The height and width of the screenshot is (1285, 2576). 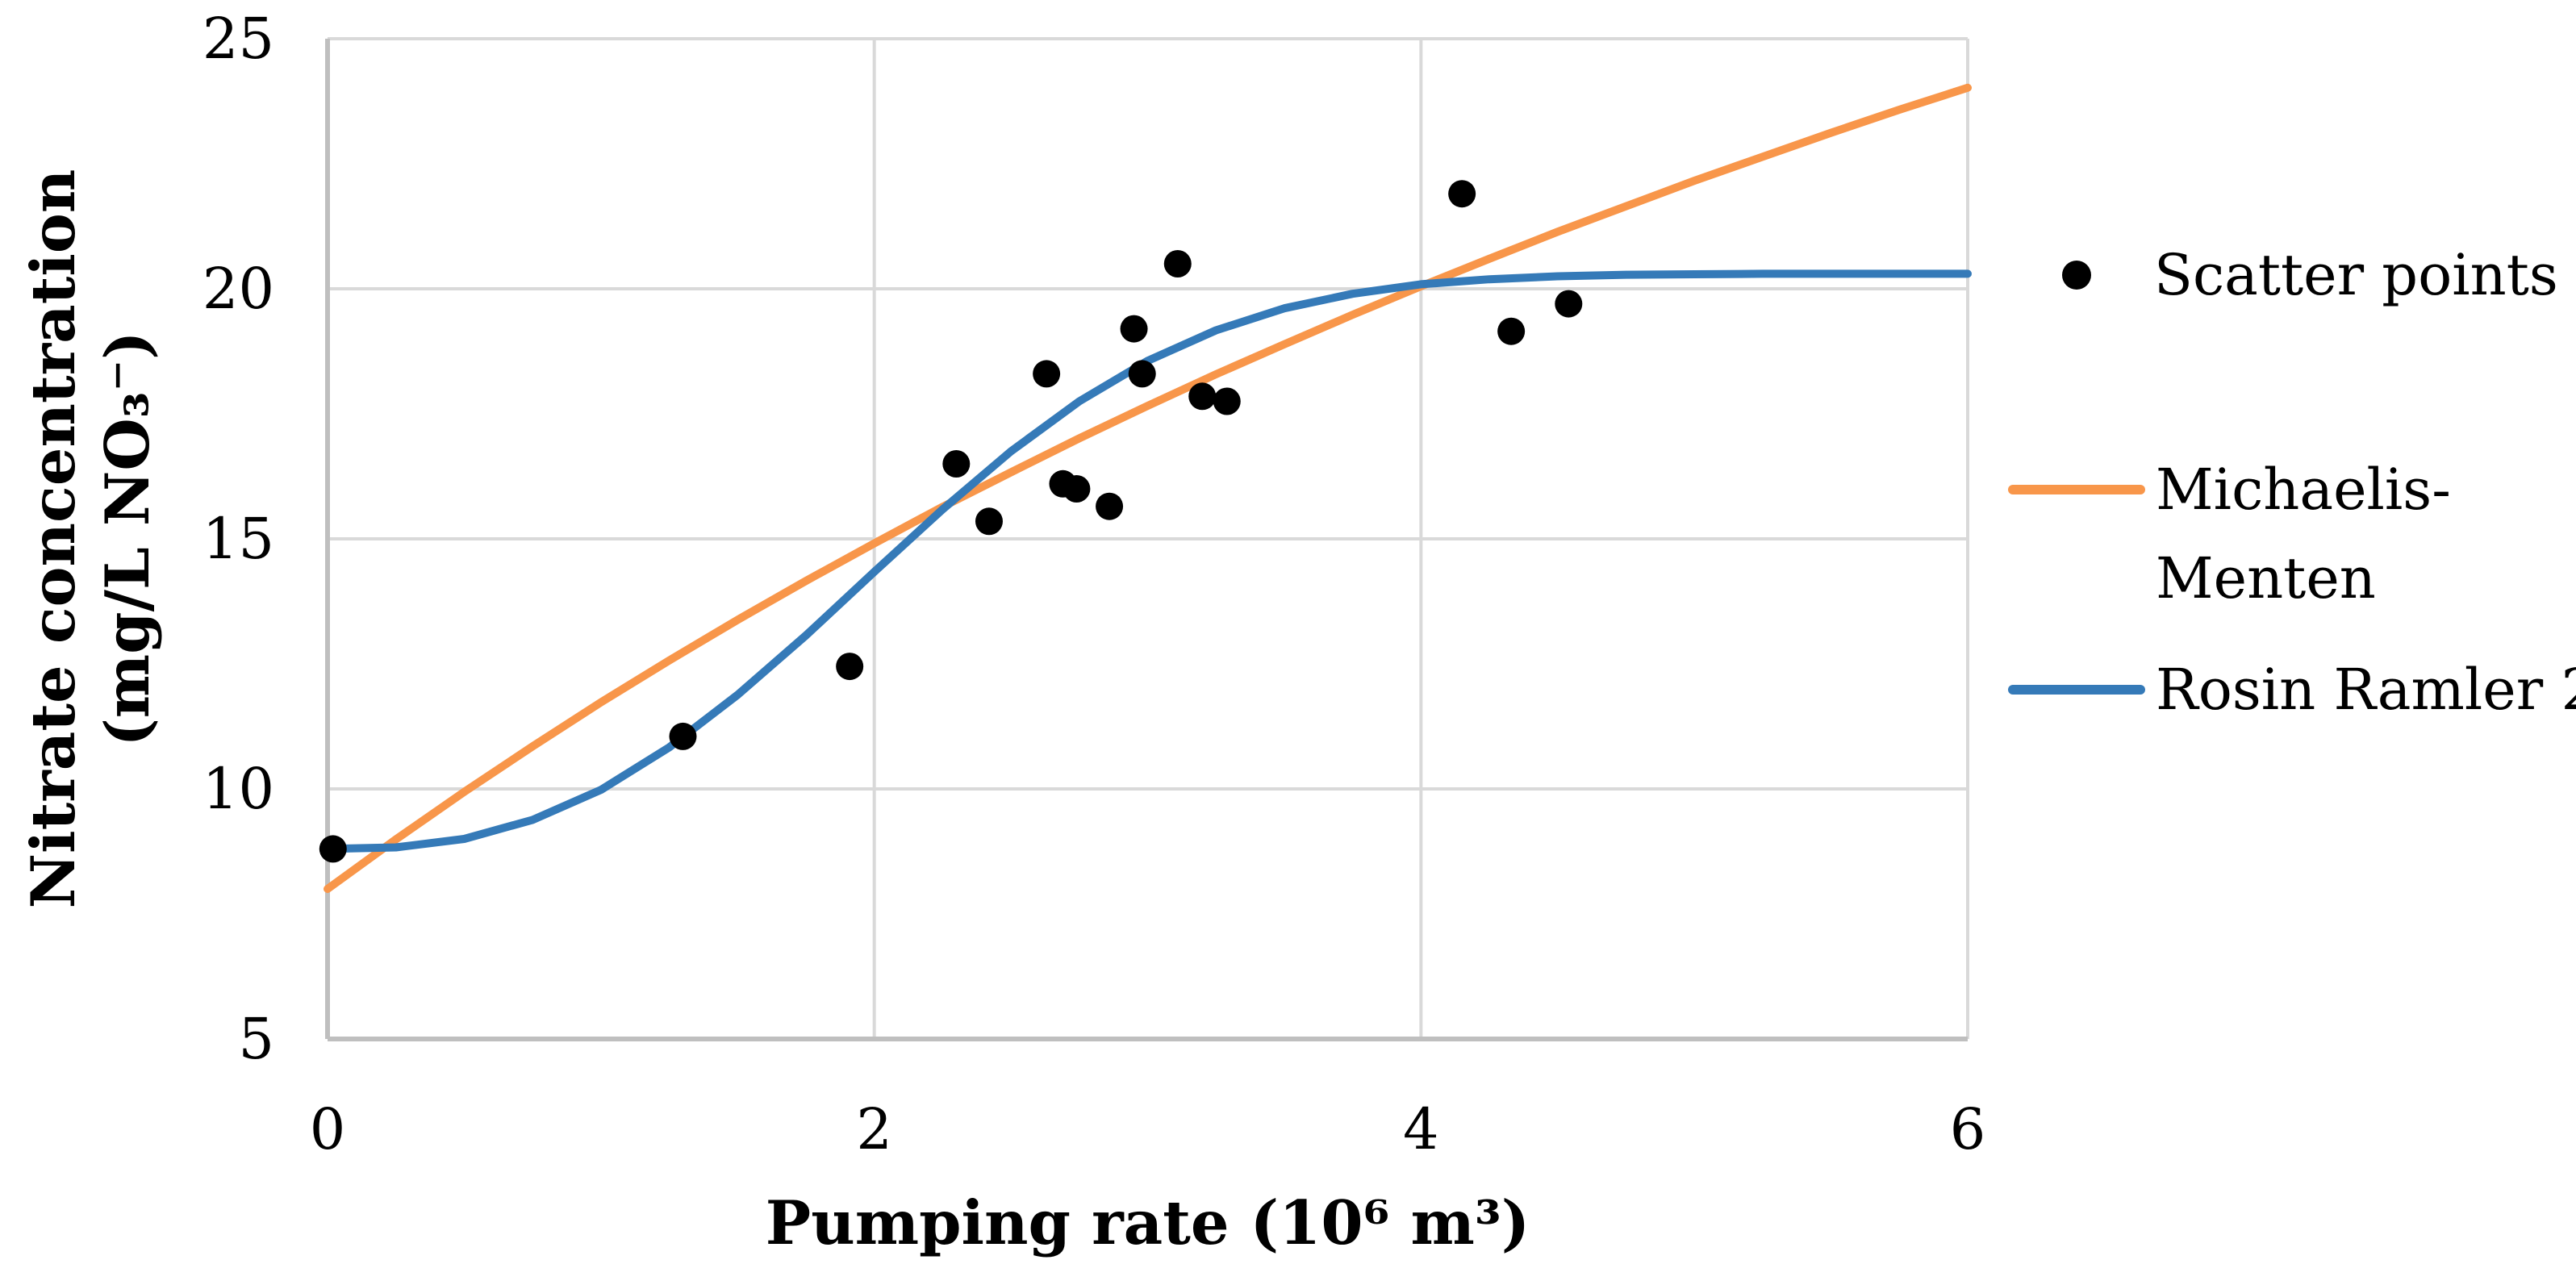 What do you see at coordinates (2303, 534) in the screenshot?
I see `michaelis-legend-label: Michaelis- Menten` at bounding box center [2303, 534].